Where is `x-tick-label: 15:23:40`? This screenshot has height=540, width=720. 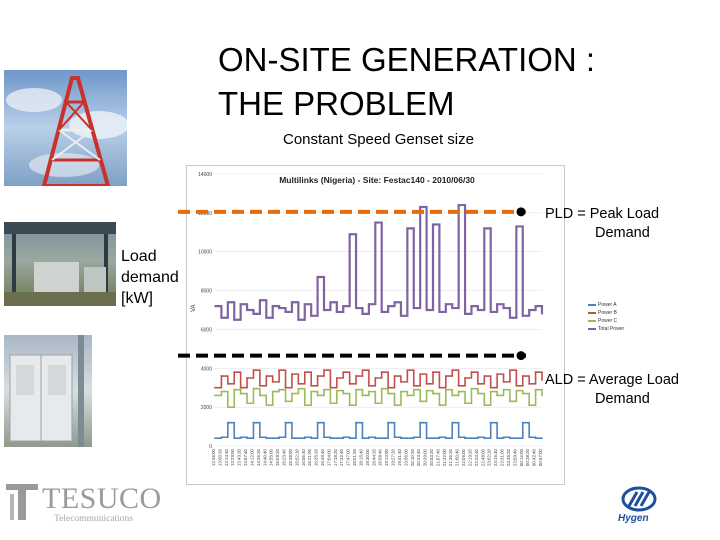
x-tick-label: 15:23:40 is located at coordinates (284, 457).